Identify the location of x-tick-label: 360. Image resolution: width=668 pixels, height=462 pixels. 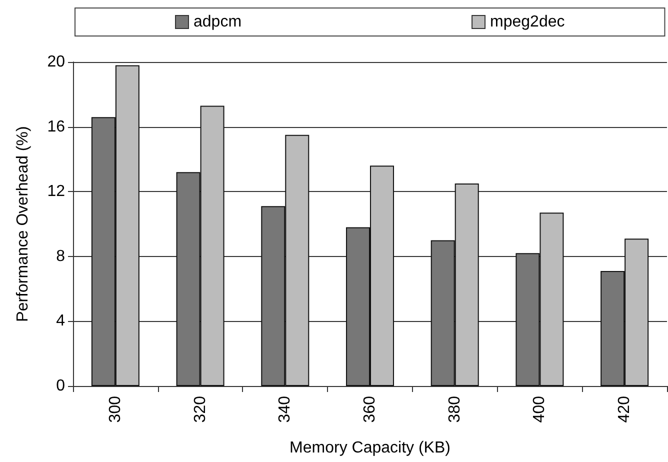
(370, 409).